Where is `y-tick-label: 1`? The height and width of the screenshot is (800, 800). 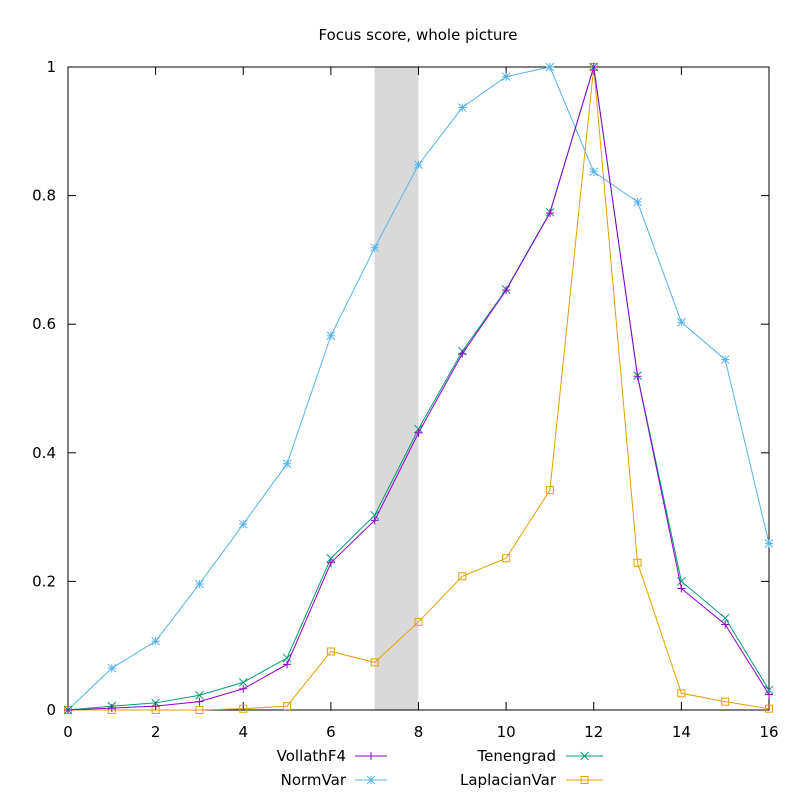
y-tick-label: 1 is located at coordinates (51, 67).